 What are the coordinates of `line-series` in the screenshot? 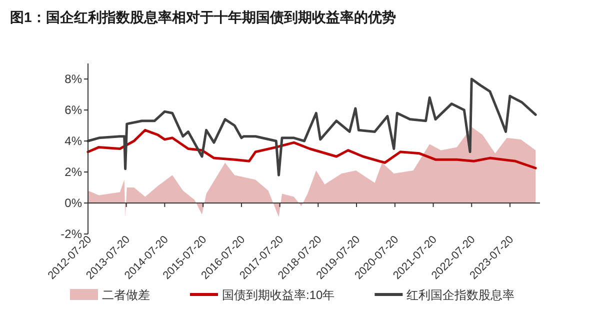 It's located at (311, 149).